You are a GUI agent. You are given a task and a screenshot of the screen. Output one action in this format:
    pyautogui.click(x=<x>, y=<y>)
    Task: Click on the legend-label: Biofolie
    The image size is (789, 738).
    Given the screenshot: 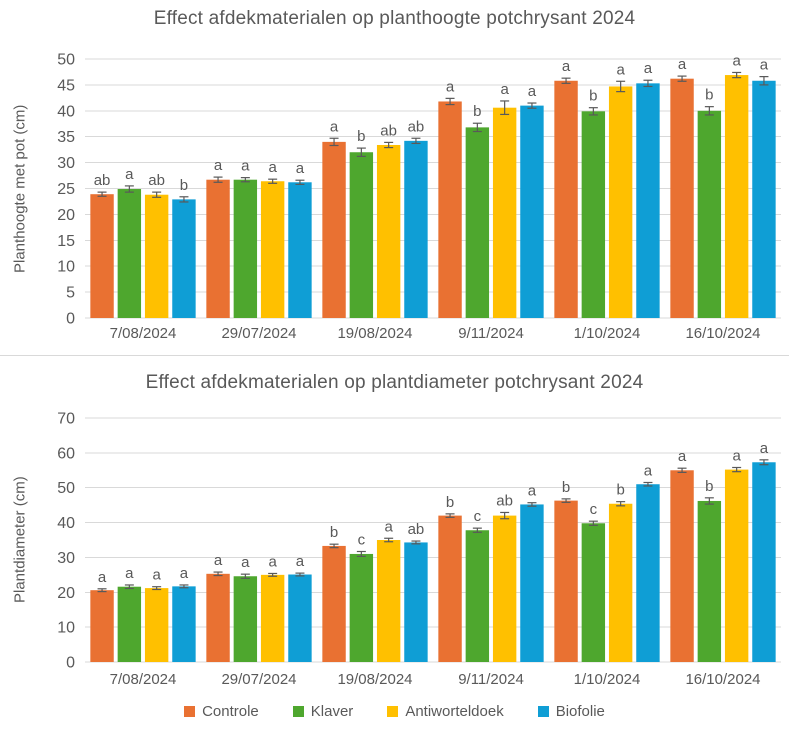 What is the action you would take?
    pyautogui.click(x=580, y=711)
    